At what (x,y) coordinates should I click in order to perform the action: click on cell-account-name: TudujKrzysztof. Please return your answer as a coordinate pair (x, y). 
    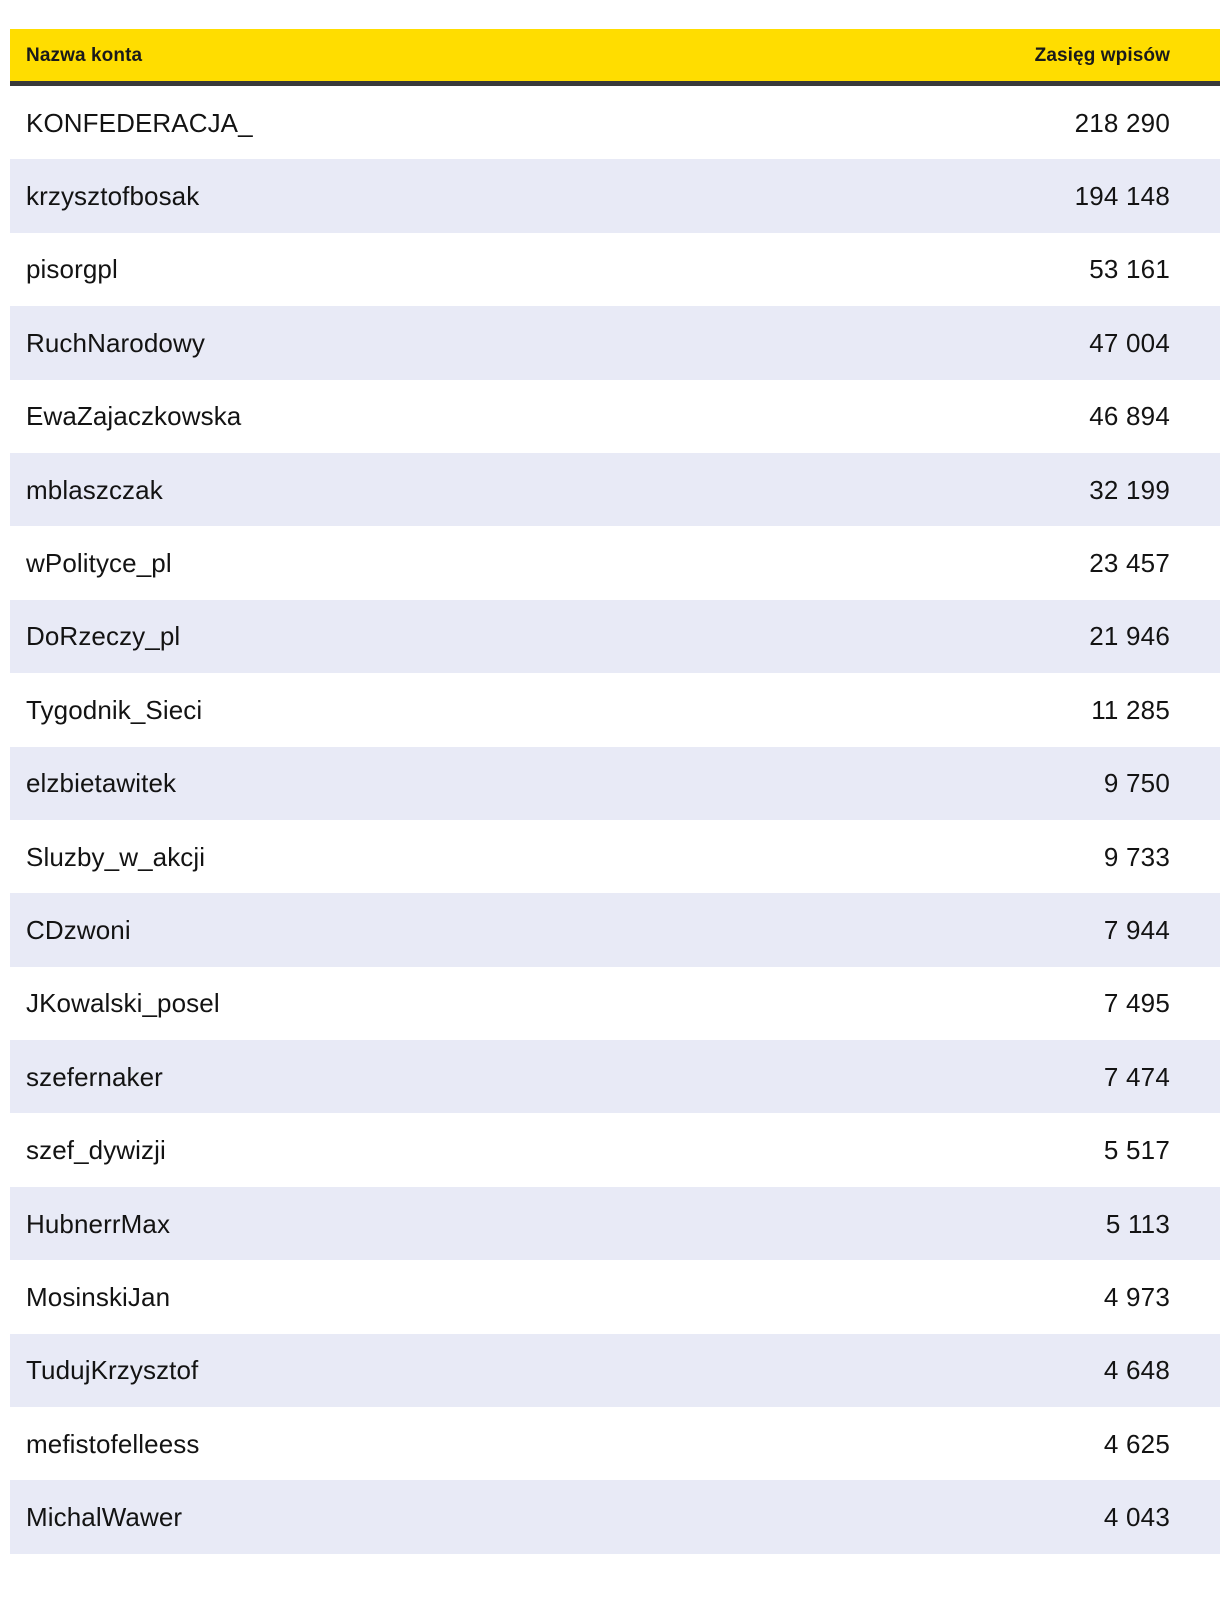
    Looking at the image, I should click on (112, 1370).